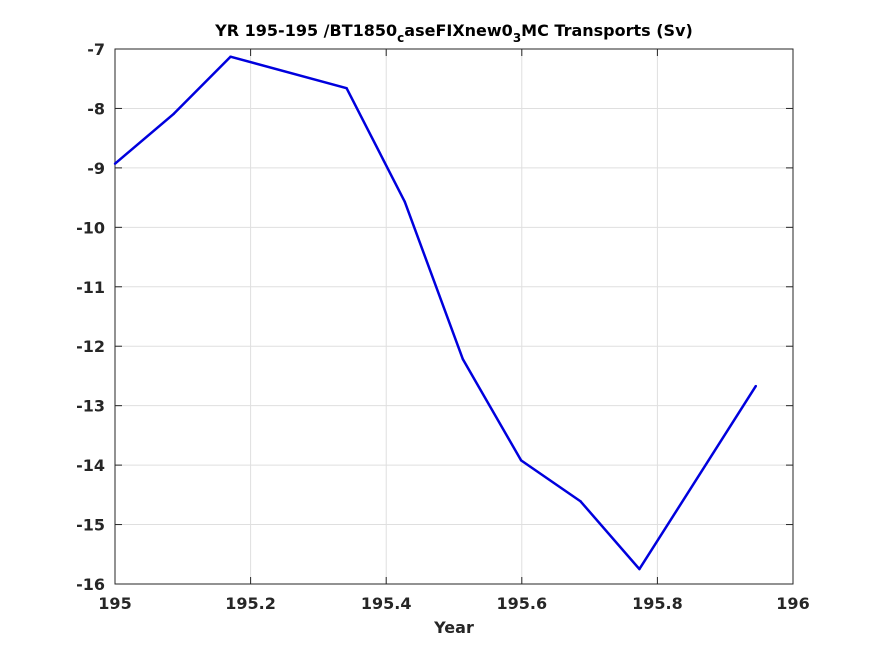 Image resolution: width=875 pixels, height=656 pixels. I want to click on chart-title-part-1: YR 195-195 /BT1850, so click(305, 30).